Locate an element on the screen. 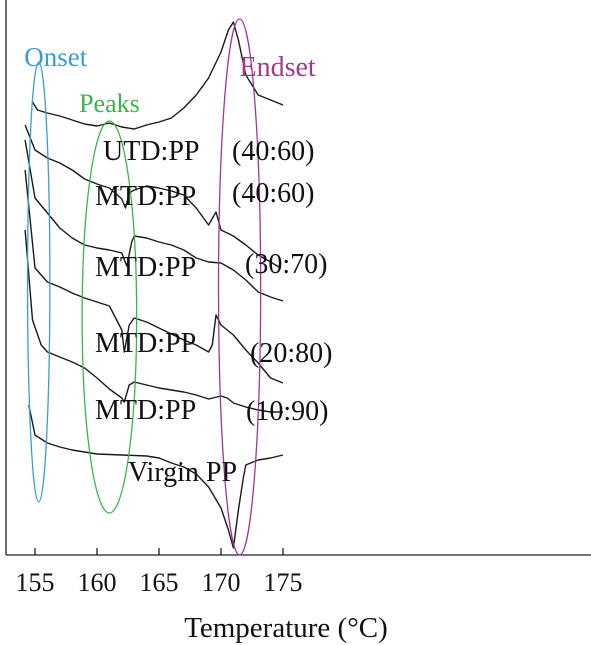 The height and width of the screenshot is (645, 591). ellipse-endset is located at coordinates (239, 287).